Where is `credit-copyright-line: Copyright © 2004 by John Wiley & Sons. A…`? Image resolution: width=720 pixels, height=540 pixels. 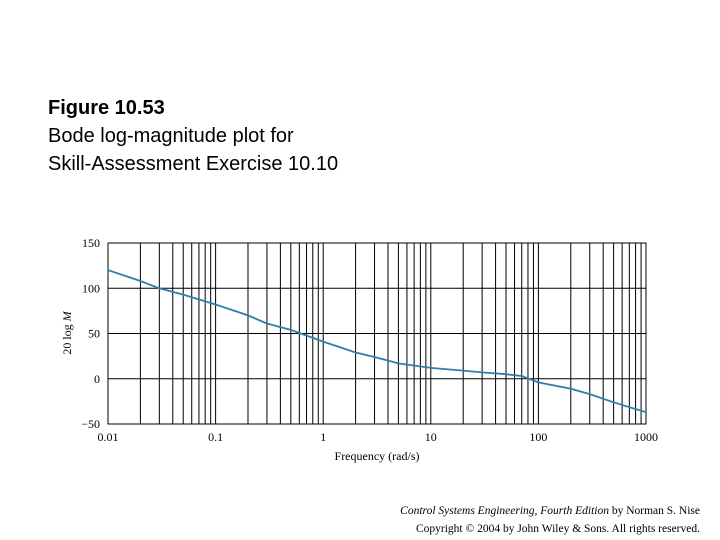 credit-copyright-line: Copyright © 2004 by John Wiley & Sons. A… is located at coordinates (557, 529).